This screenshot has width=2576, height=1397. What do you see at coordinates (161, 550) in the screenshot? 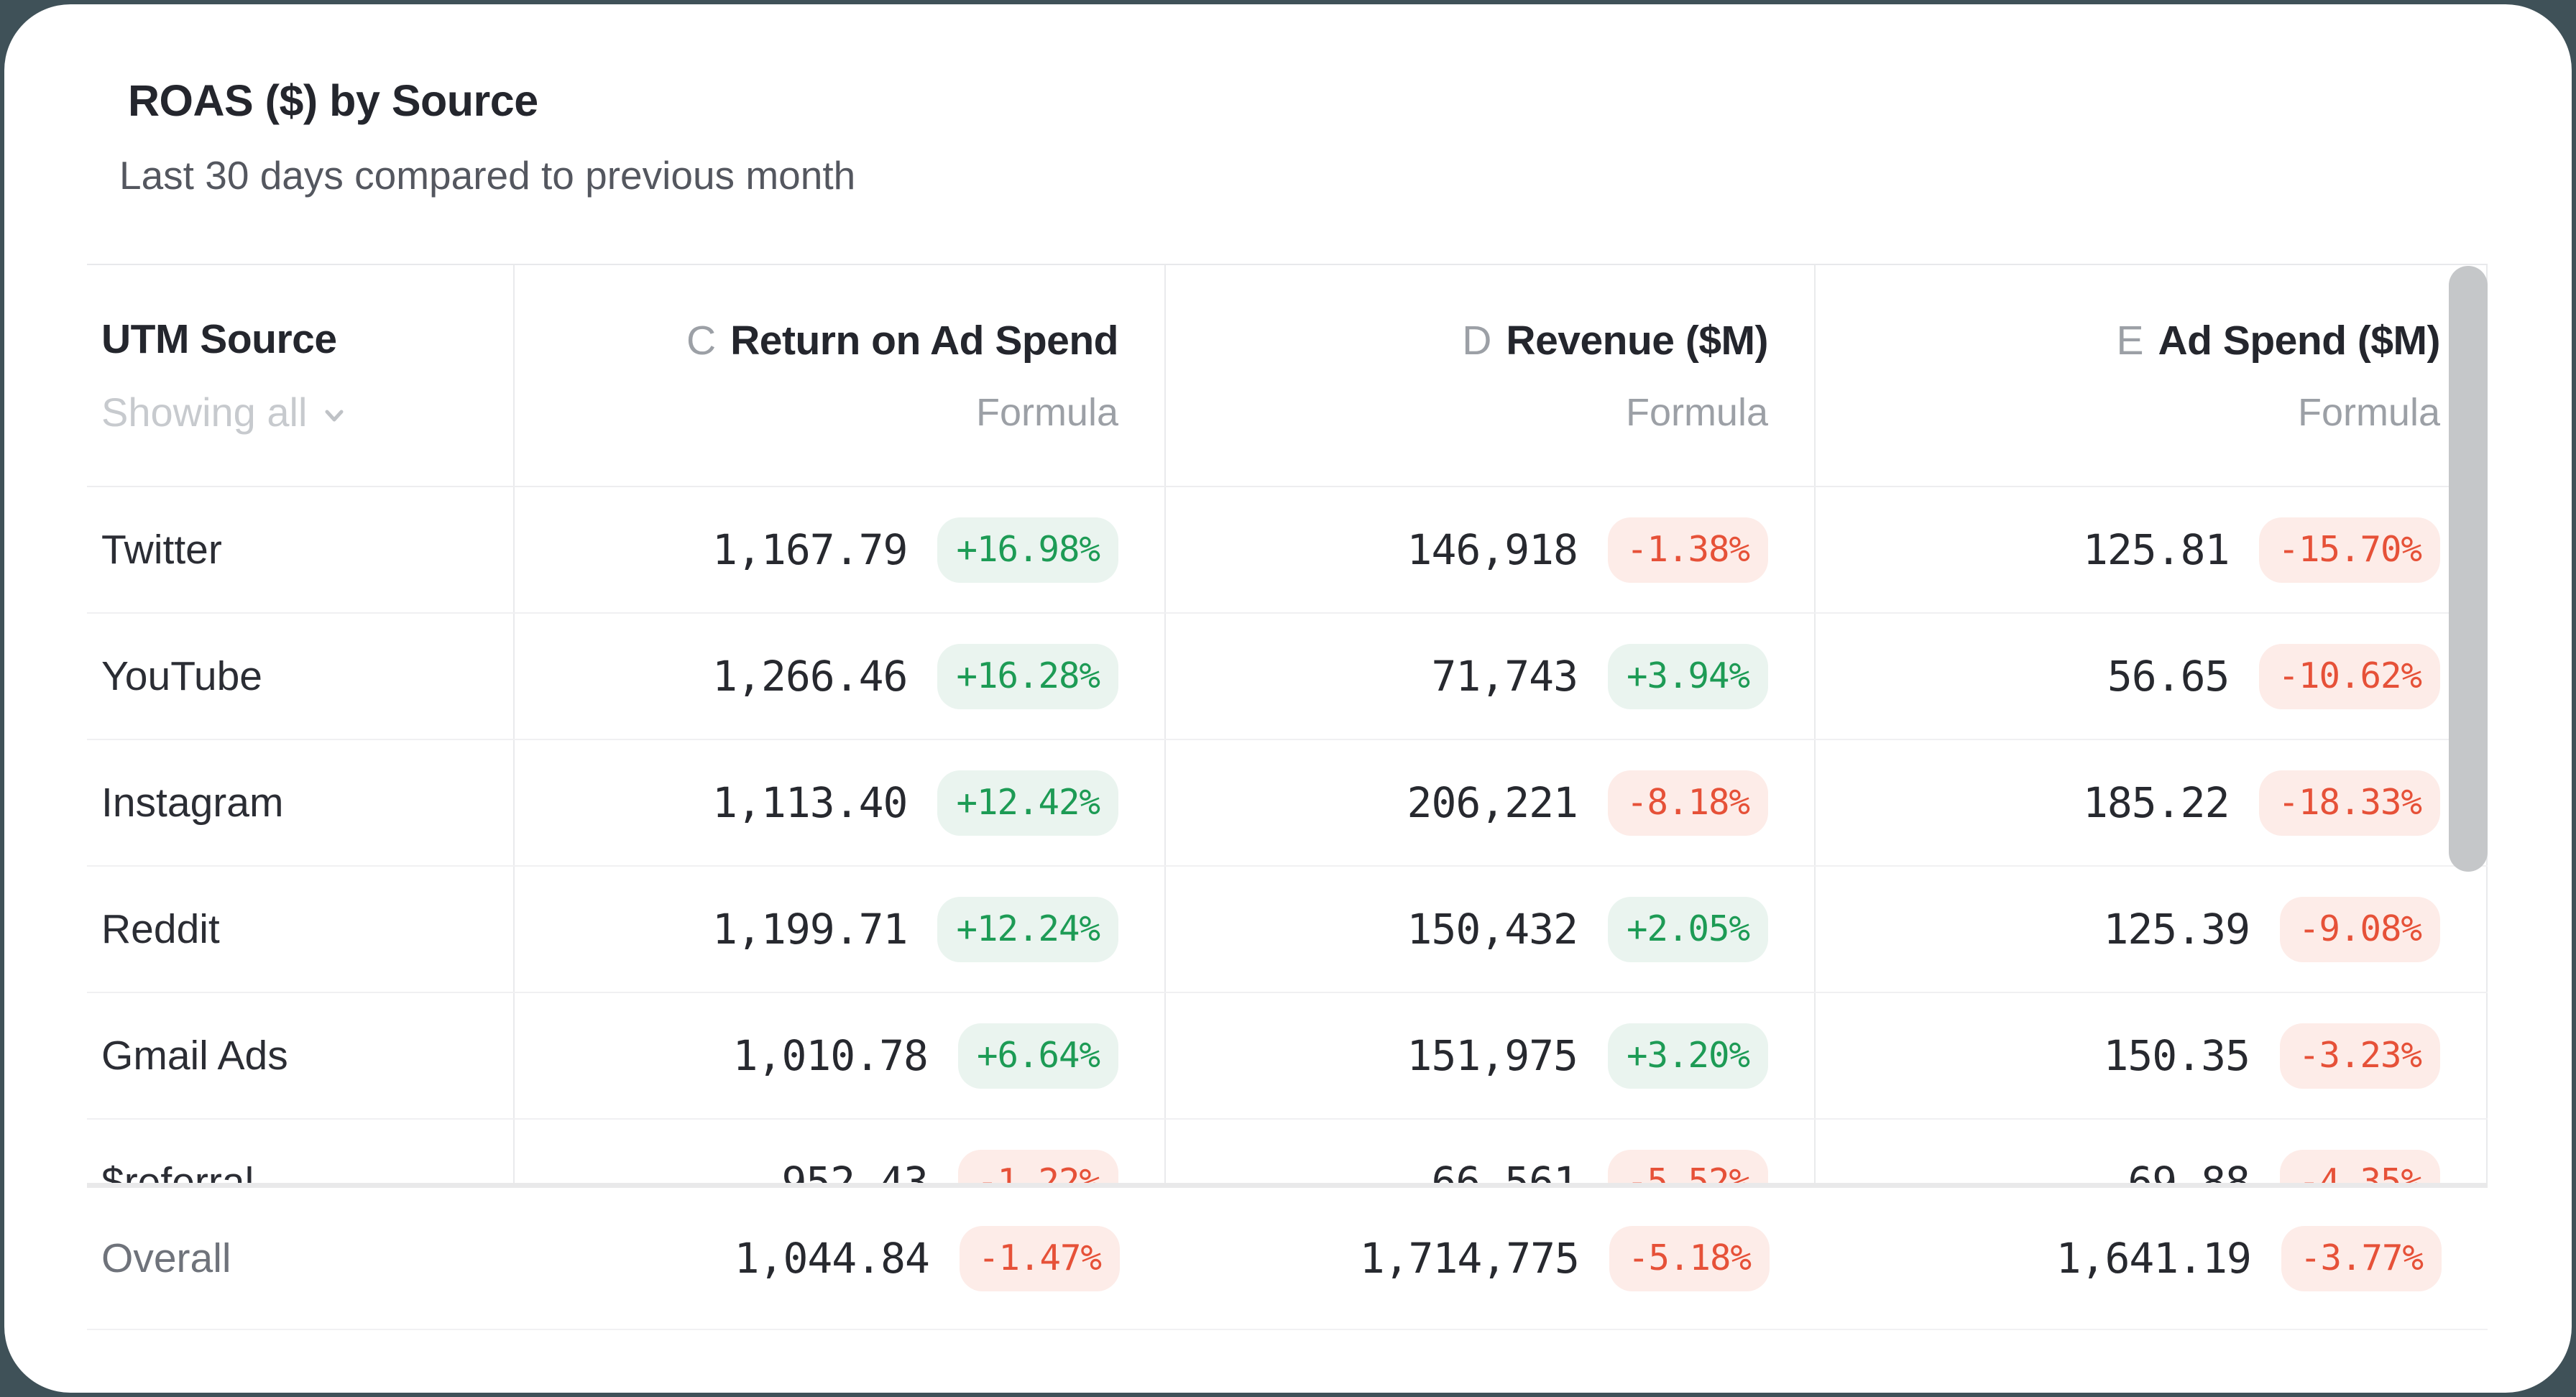
I see `source-label: Twitter` at bounding box center [161, 550].